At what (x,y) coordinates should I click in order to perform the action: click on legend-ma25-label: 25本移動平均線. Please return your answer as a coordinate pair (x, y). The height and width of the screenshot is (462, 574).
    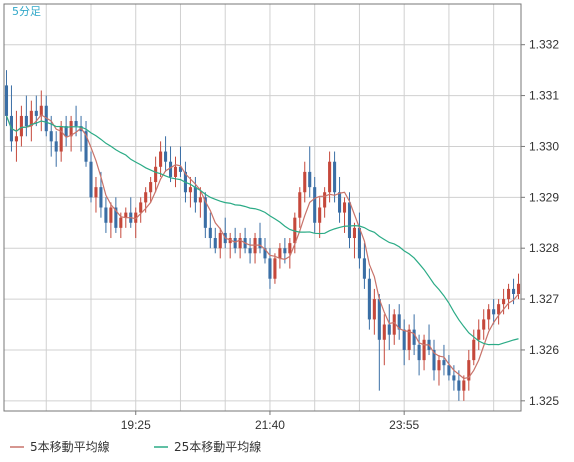
    Looking at the image, I should click on (217, 446).